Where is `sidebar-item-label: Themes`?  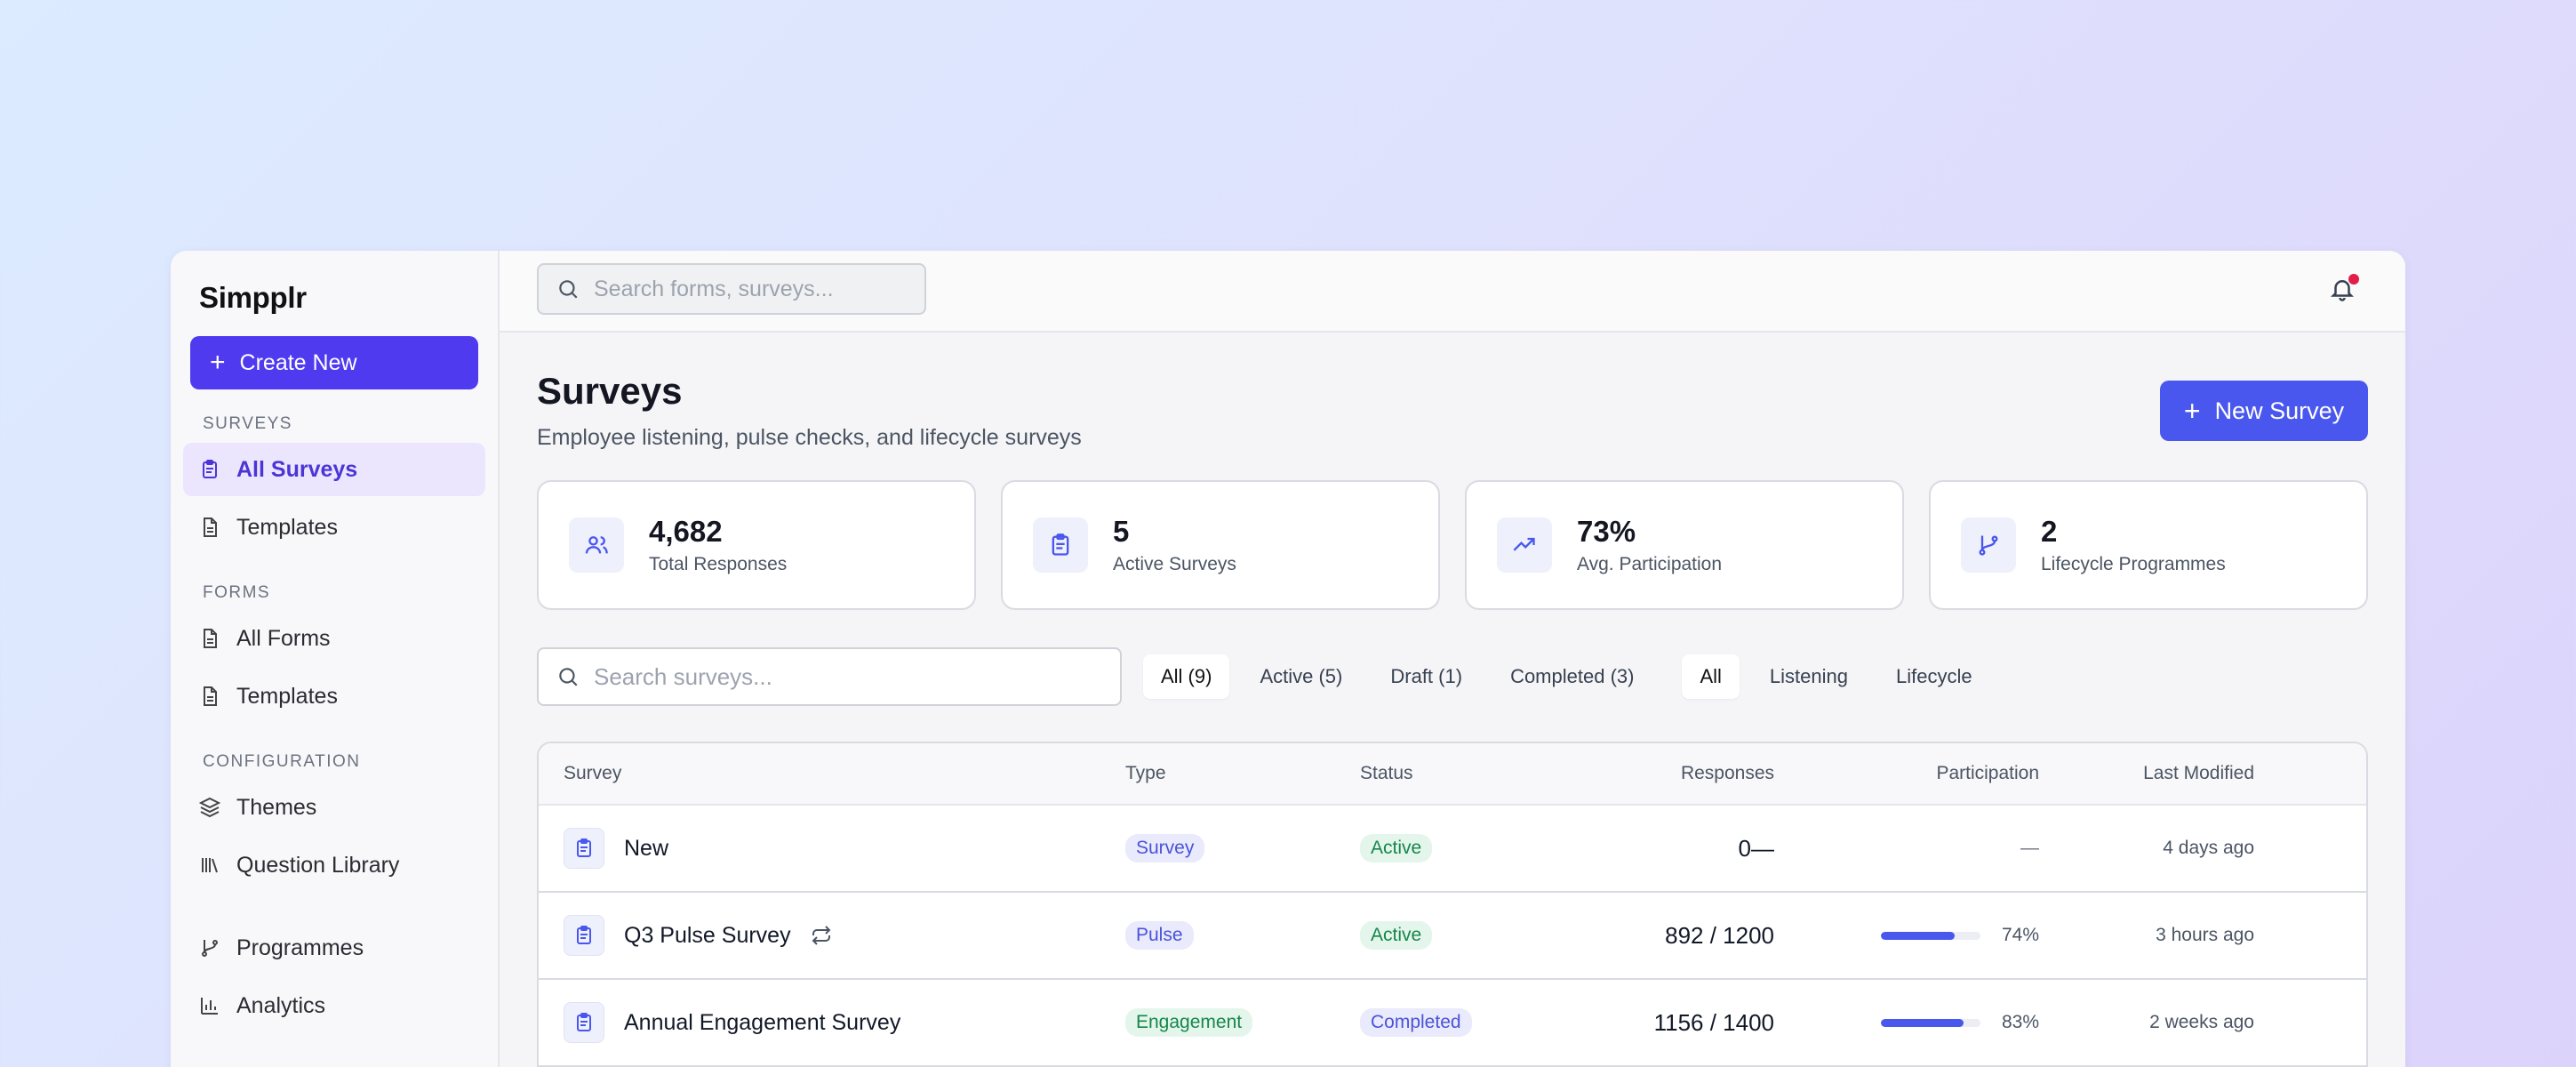 sidebar-item-label: Themes is located at coordinates (276, 807).